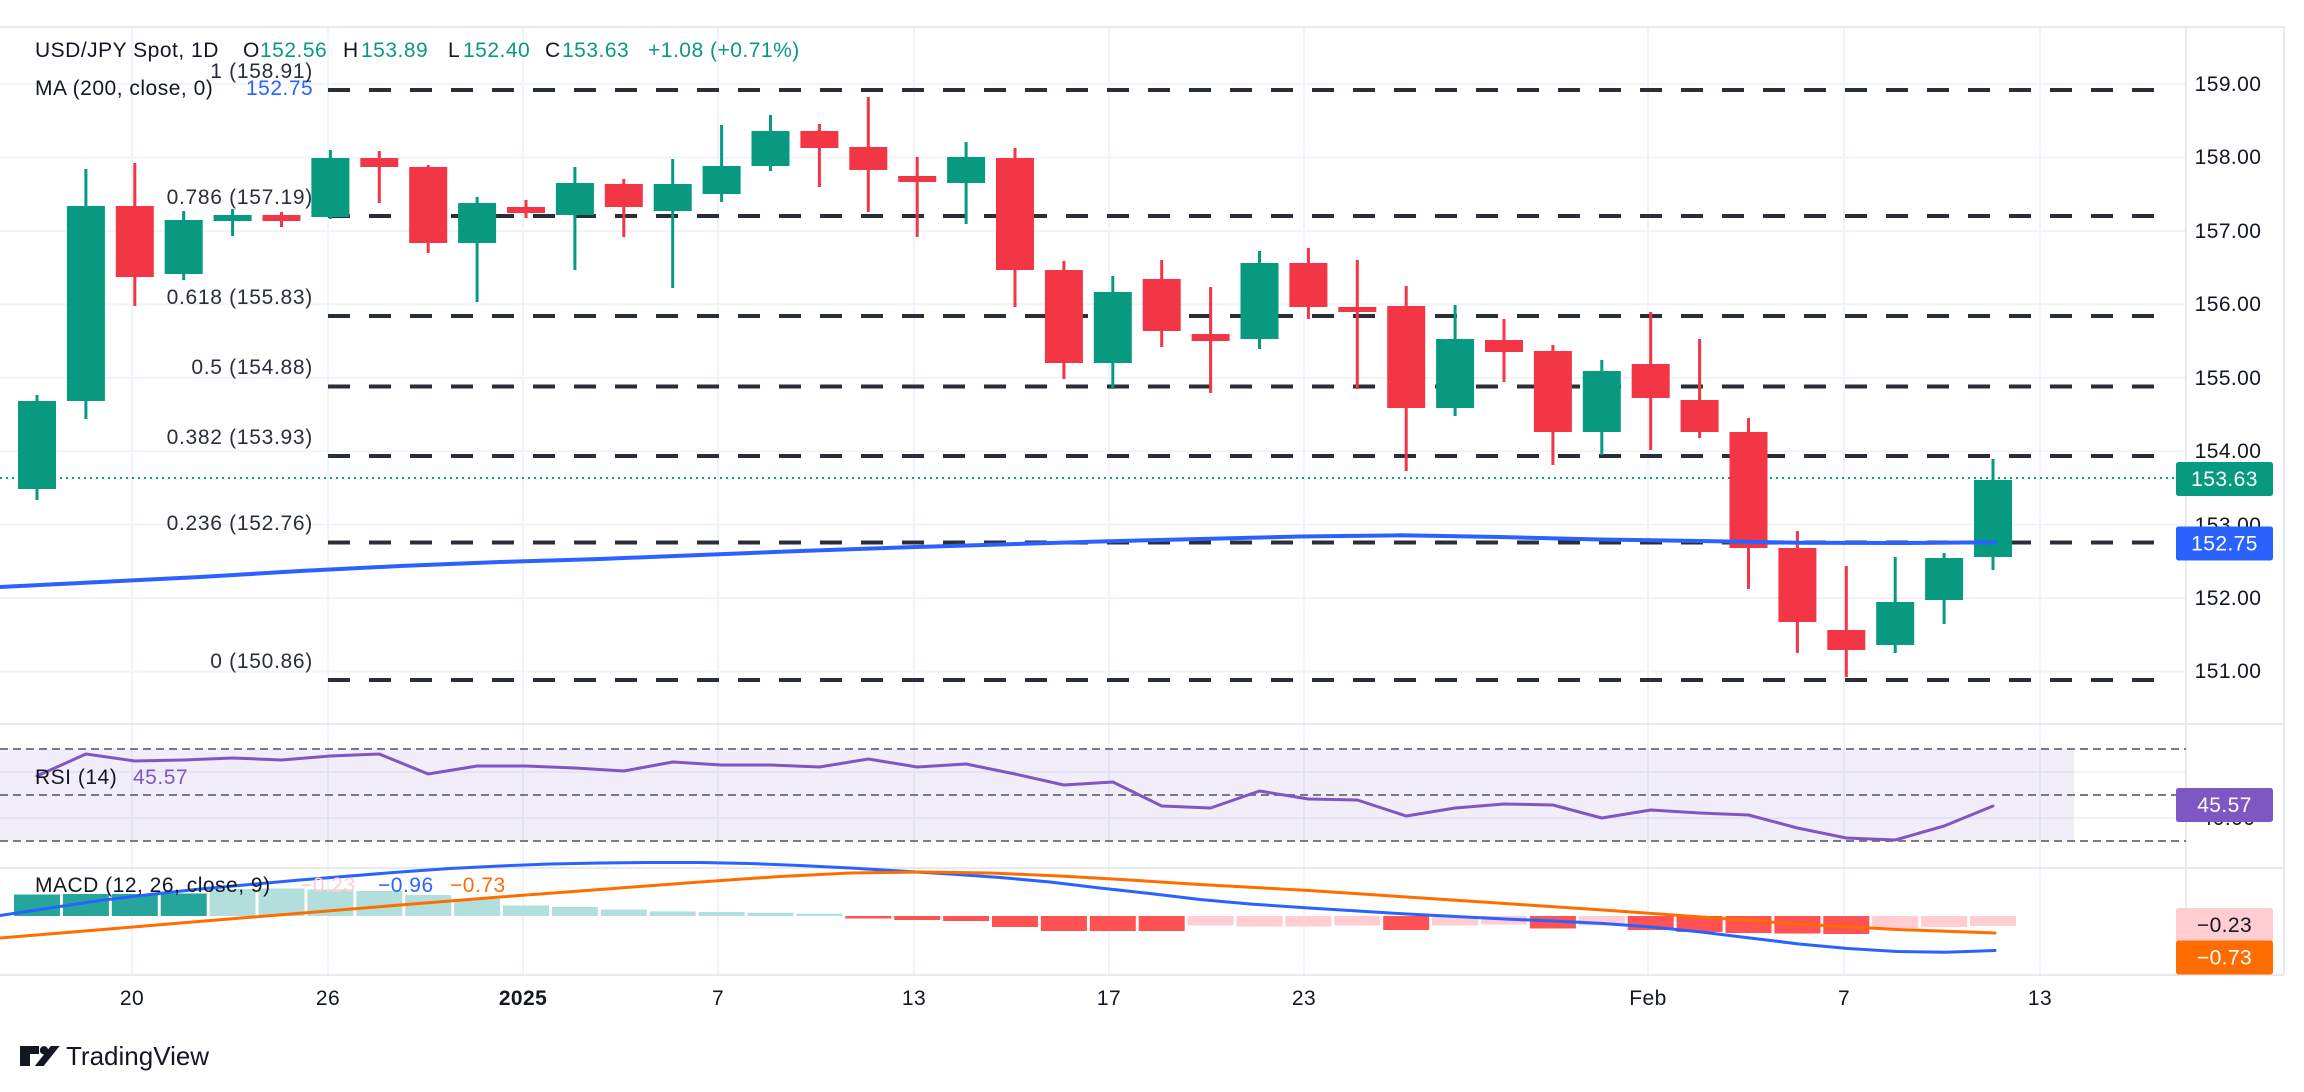 The height and width of the screenshot is (1092, 2304). What do you see at coordinates (270, 885) in the screenshot?
I see `svg-text:MACD (12, 26, close, 9)−0.23−0: MACD (12, 26, close, 9) −0.23 −0.96 −0.73` at bounding box center [270, 885].